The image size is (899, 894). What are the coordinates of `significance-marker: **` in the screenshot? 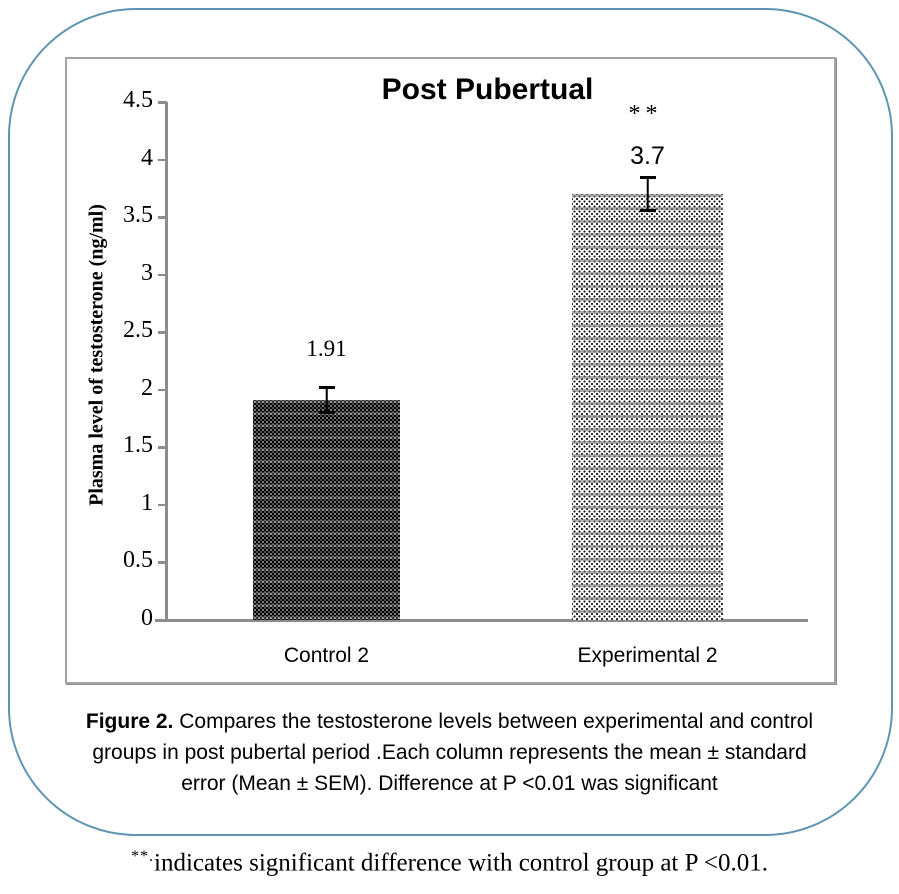 It's located at (645, 114).